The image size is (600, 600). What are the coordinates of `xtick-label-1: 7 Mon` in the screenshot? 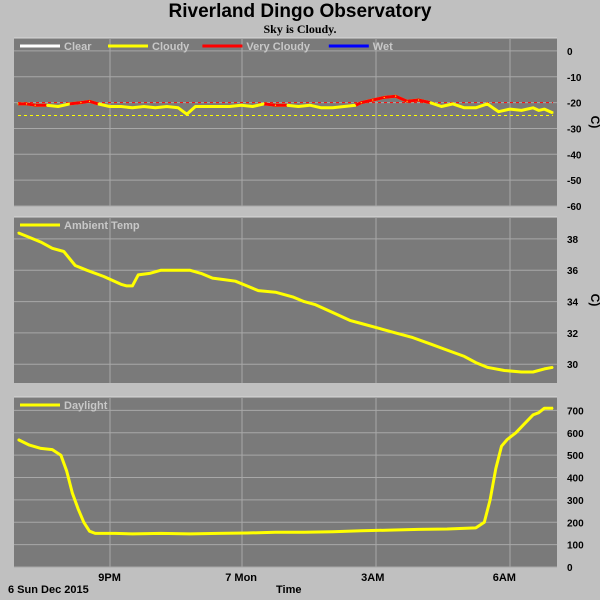 It's located at (241, 578).